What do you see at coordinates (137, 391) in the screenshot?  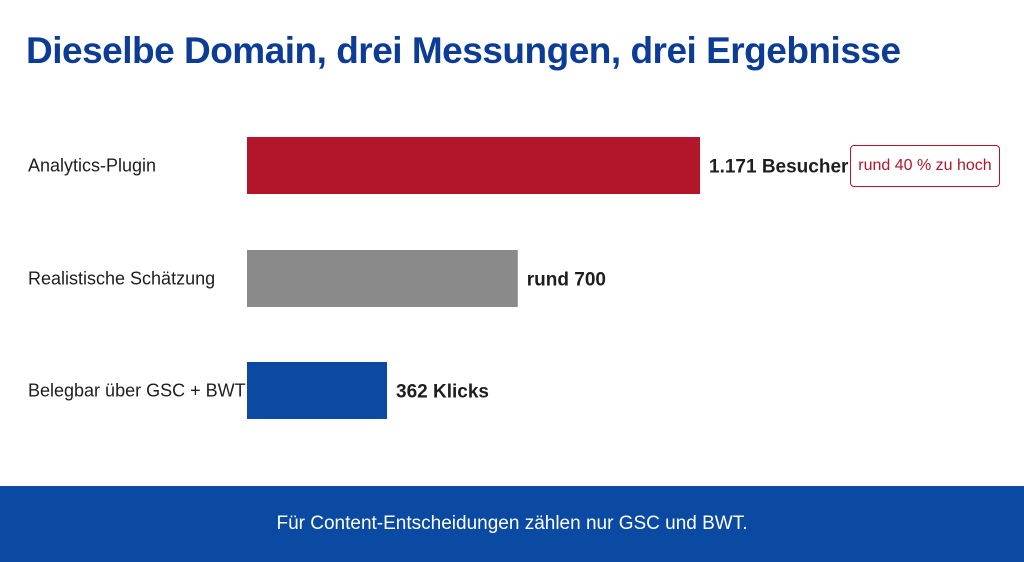 I see `category-label: Belegbar über GSC + BWT` at bounding box center [137, 391].